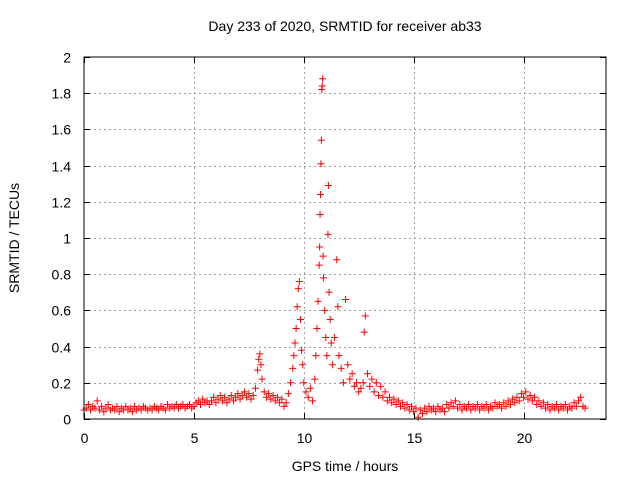  What do you see at coordinates (62, 203) in the screenshot?
I see `y-tick-label: 1.2` at bounding box center [62, 203].